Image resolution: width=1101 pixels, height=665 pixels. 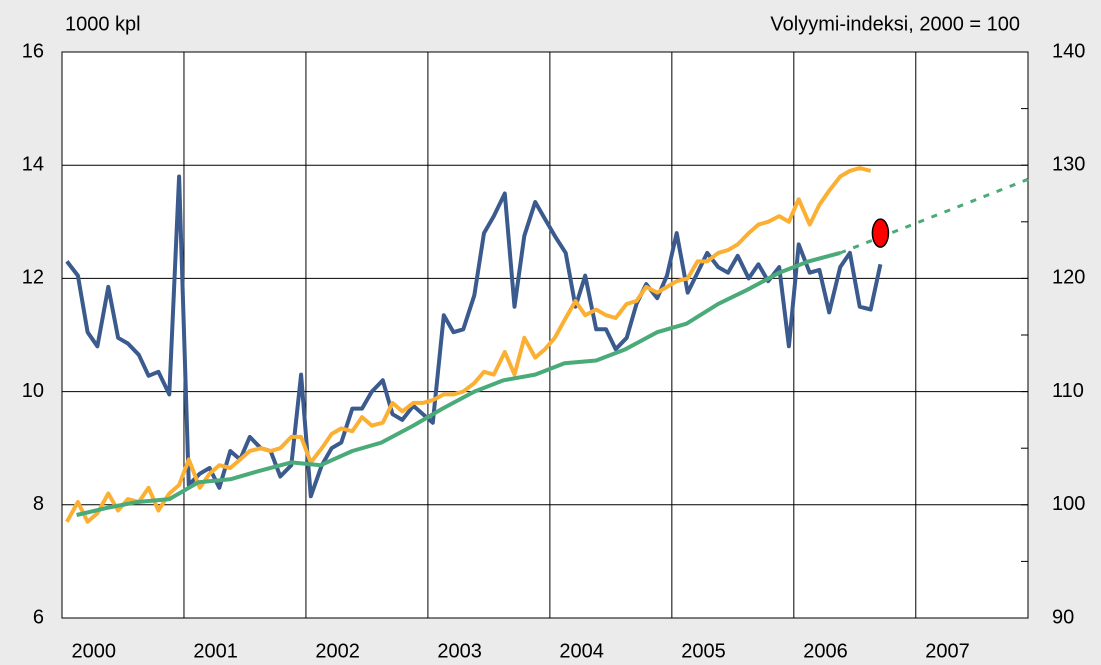 What do you see at coordinates (703, 651) in the screenshot?
I see `x-tick-label: 2005` at bounding box center [703, 651].